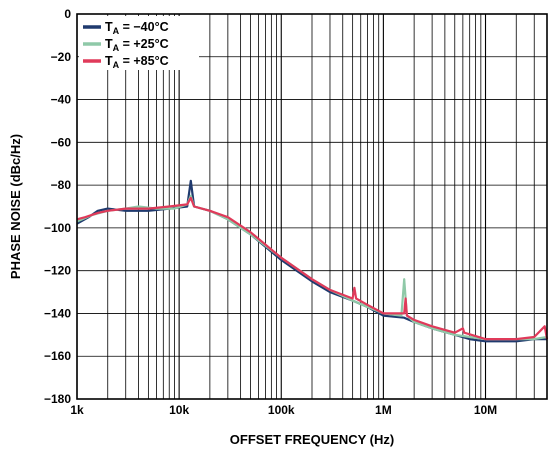  What do you see at coordinates (61, 185) in the screenshot?
I see `y-tick-label: −80` at bounding box center [61, 185].